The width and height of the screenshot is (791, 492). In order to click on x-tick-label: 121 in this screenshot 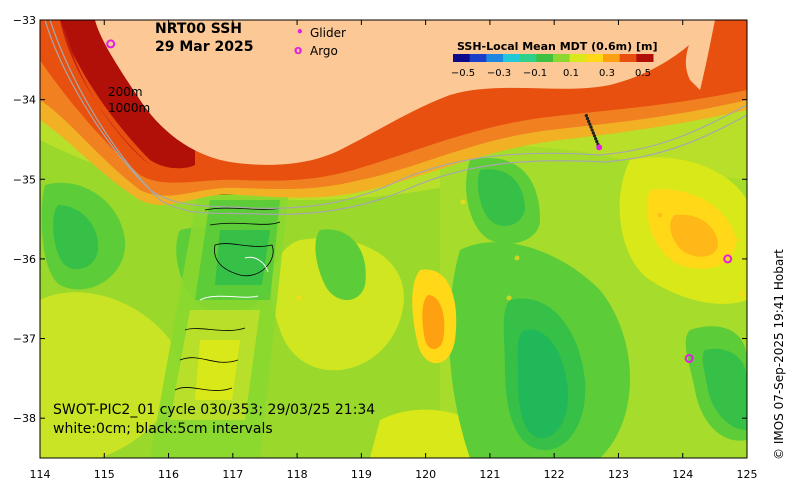, I will do `click(489, 474)`.